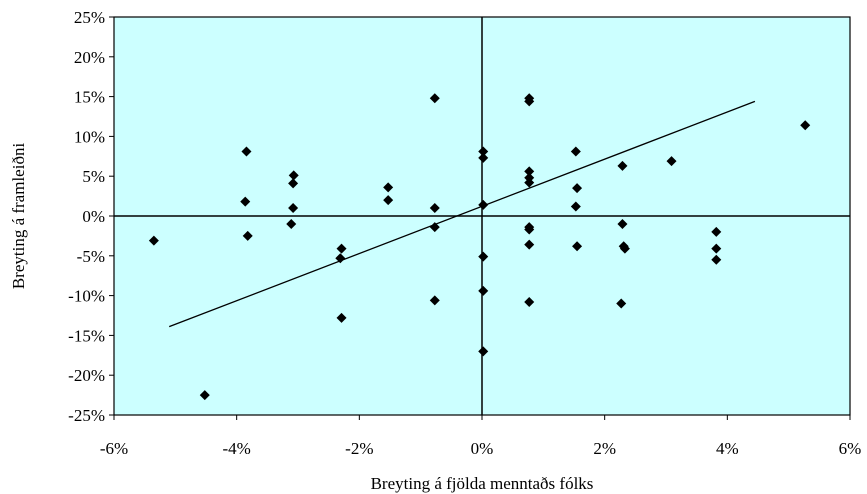  What do you see at coordinates (482, 483) in the screenshot?
I see `x-axis-title: Breyting á fjölda menntaðs fólks` at bounding box center [482, 483].